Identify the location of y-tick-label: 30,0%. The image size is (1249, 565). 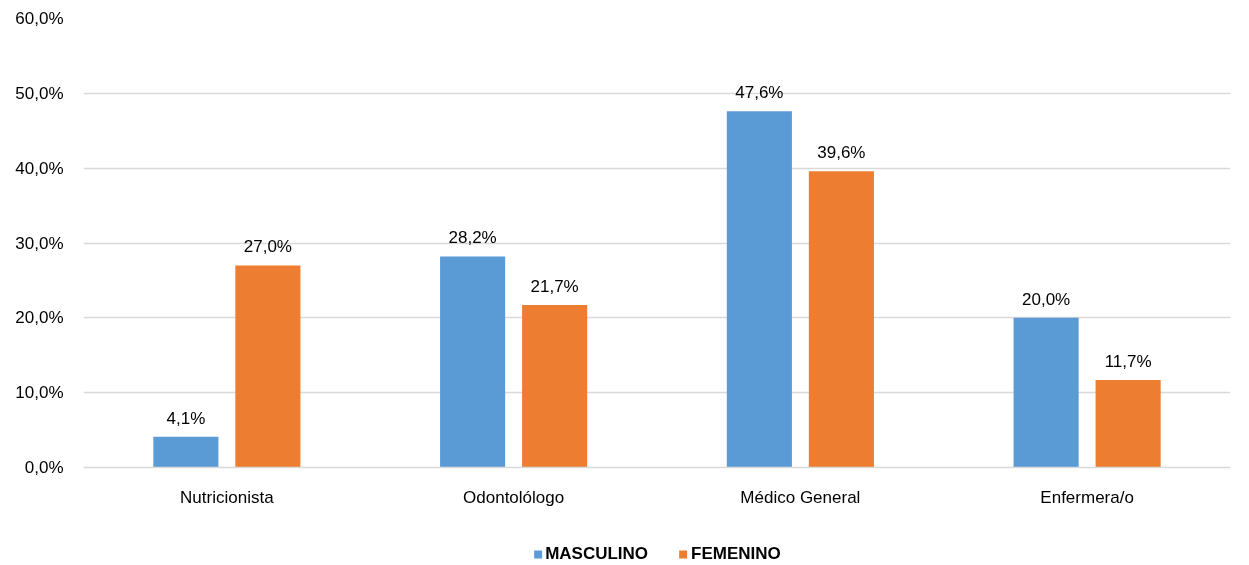
(39, 243).